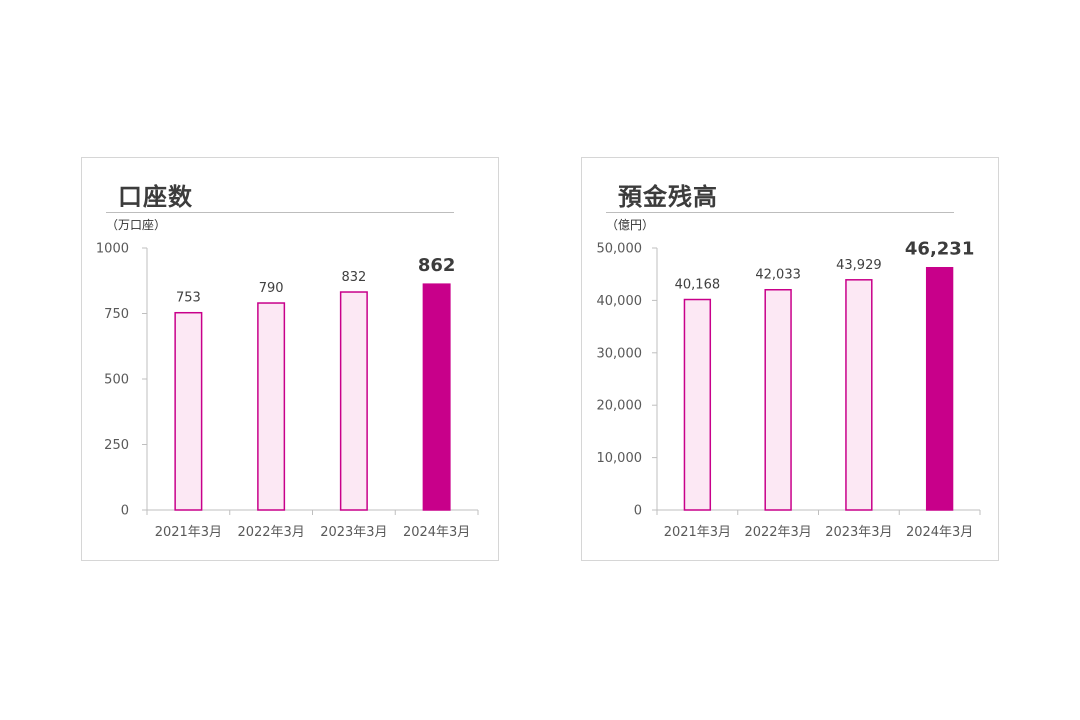 The height and width of the screenshot is (720, 1080). I want to click on chart-title: 預金残高, so click(668, 197).